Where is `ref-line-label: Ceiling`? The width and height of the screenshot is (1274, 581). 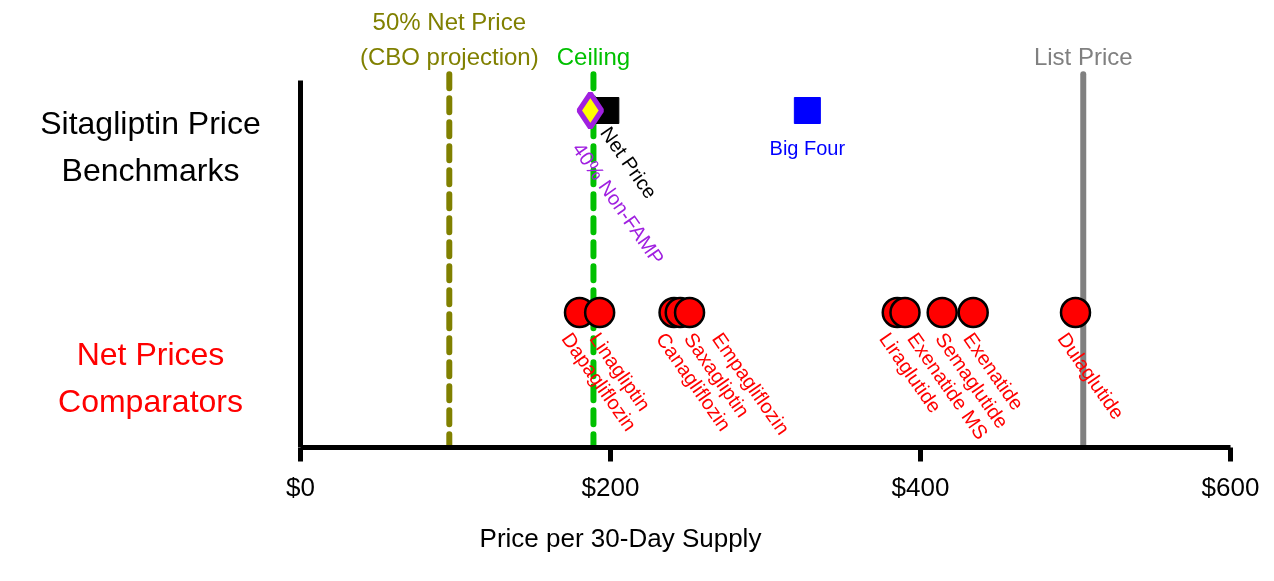
ref-line-label: Ceiling is located at coordinates (593, 57).